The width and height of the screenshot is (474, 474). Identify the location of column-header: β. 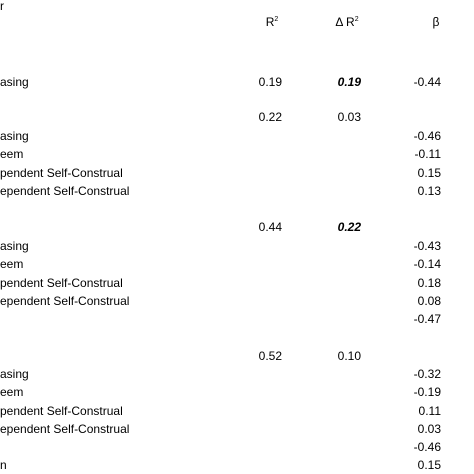
(436, 22).